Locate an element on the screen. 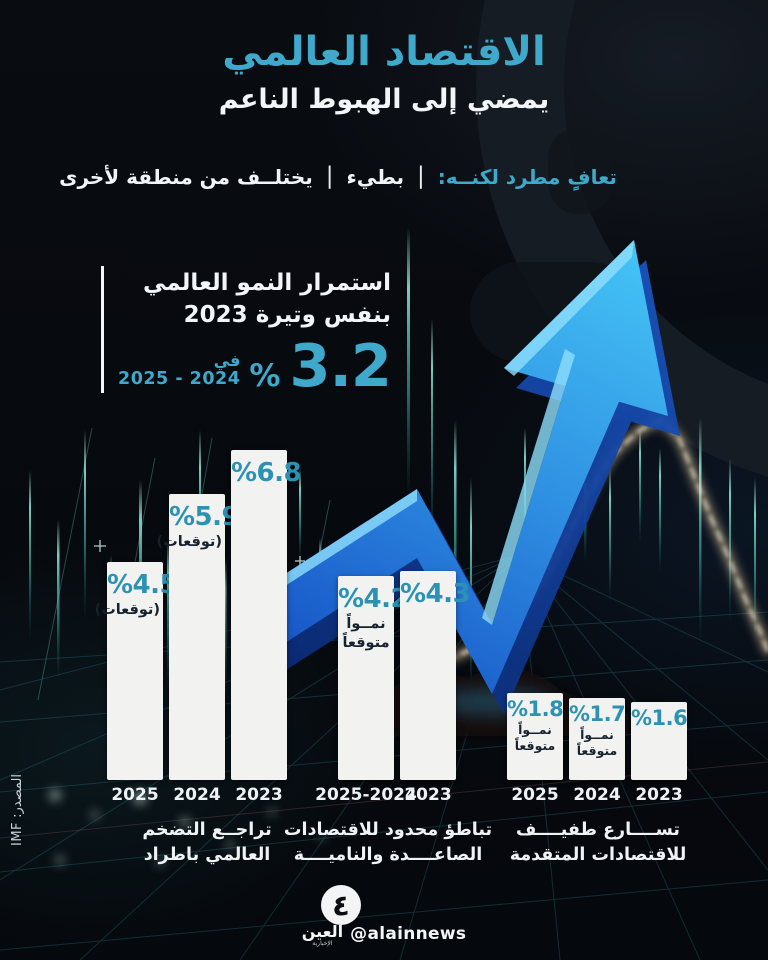  growth-line2: بنفس وتيرة 2023 is located at coordinates (287, 314).